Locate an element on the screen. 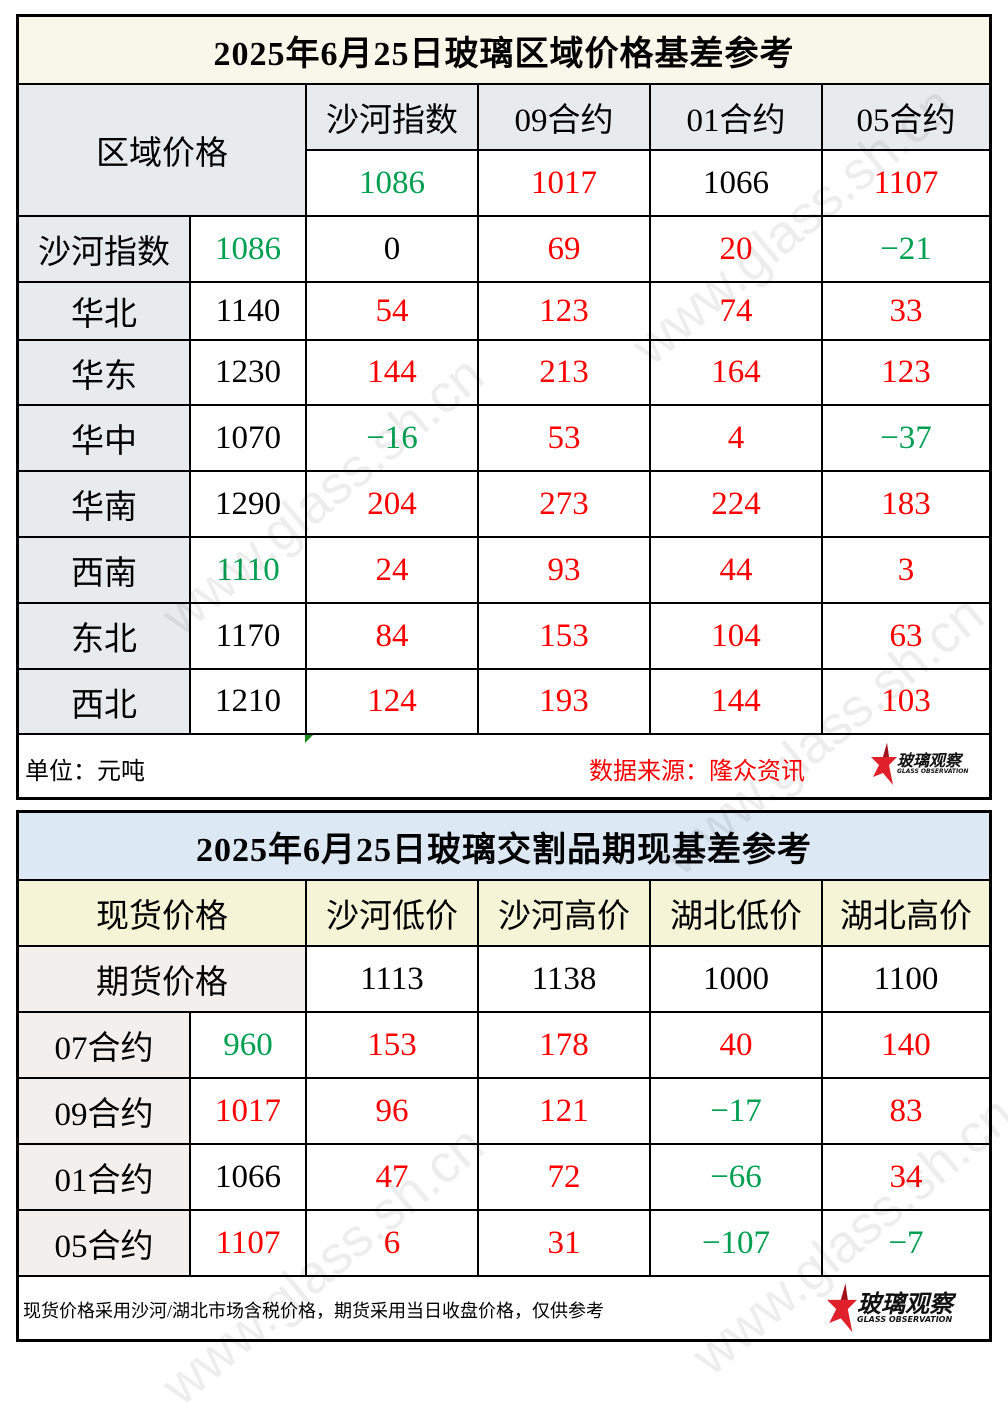 The image size is (1008, 1418). basis-value: 3 is located at coordinates (906, 571).